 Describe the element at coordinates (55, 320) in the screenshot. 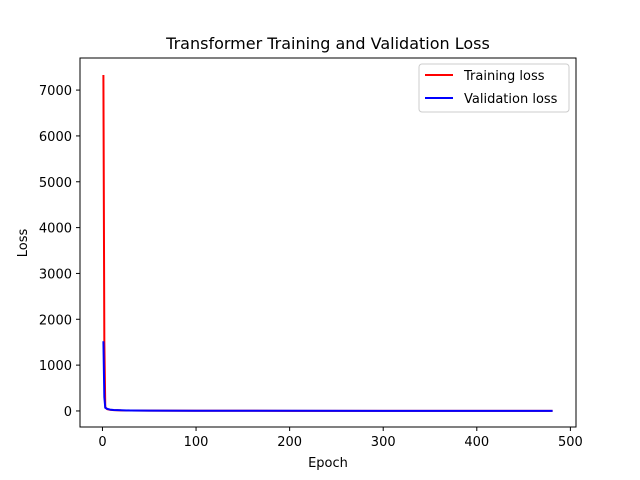

I see `y-tick-label: 2000` at that location.